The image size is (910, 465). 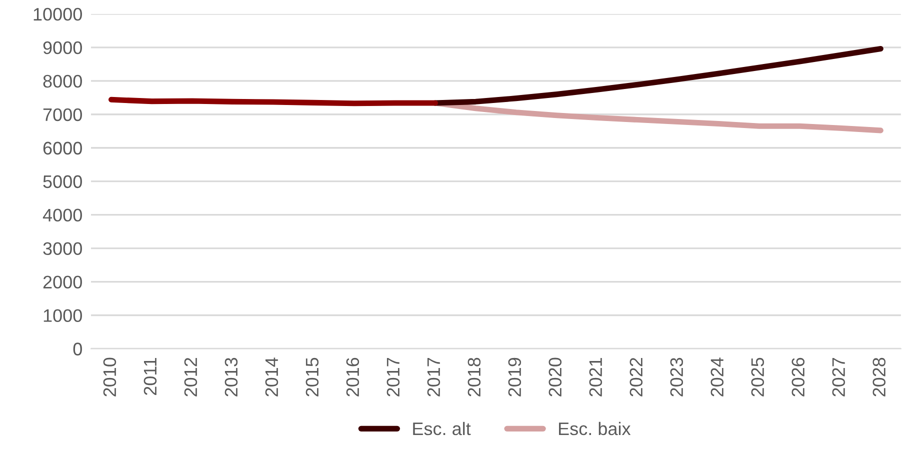 What do you see at coordinates (271, 377) in the screenshot?
I see `x-tick-label: 2014` at bounding box center [271, 377].